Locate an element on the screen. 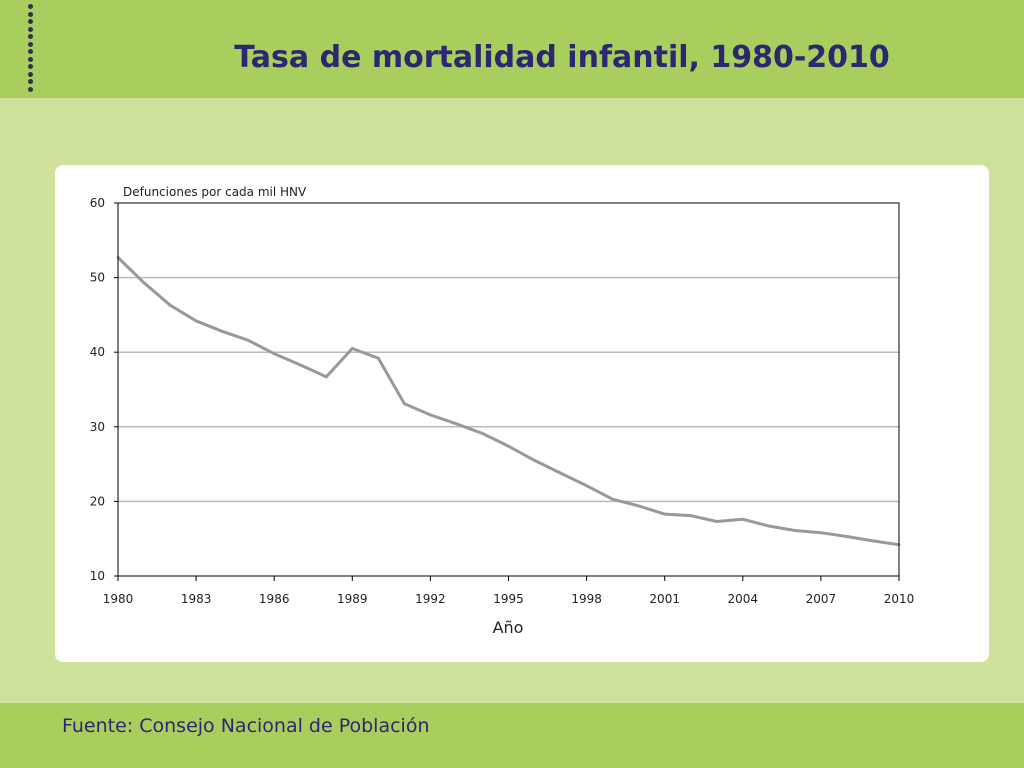  header-band is located at coordinates (512, 49).